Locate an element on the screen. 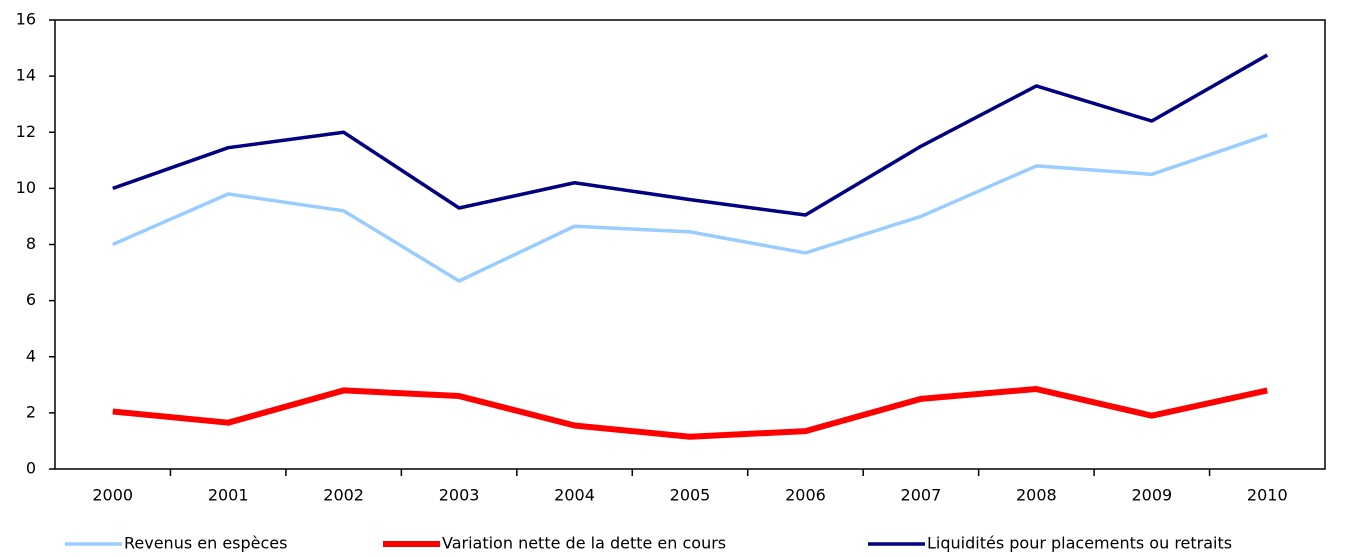 Image resolution: width=1347 pixels, height=557 pixels. x-tick-label: 2003 is located at coordinates (459, 495).